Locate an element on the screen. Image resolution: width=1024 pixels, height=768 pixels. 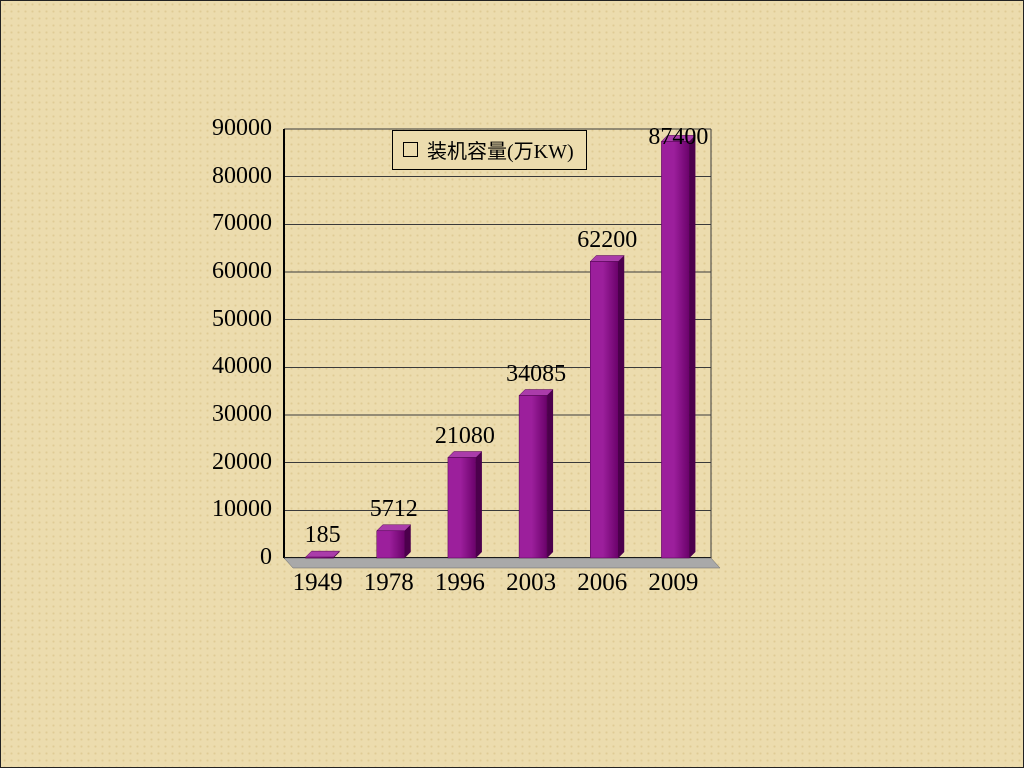
y-tick-label: 40000 is located at coordinates (242, 366).